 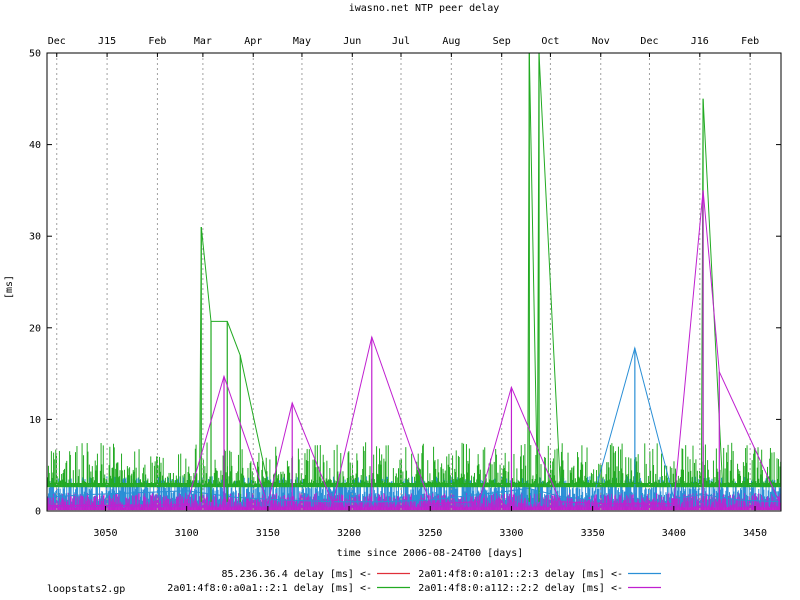 What do you see at coordinates (253, 41) in the screenshot?
I see `month-label: Apr` at bounding box center [253, 41].